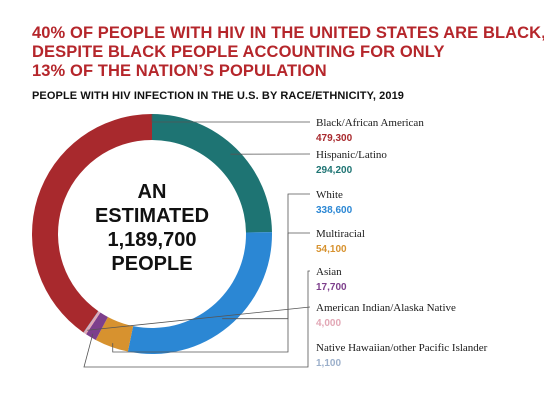  Describe the element at coordinates (334, 170) in the screenshot. I see `legend-value-hispanic-latino: 294,200` at that location.